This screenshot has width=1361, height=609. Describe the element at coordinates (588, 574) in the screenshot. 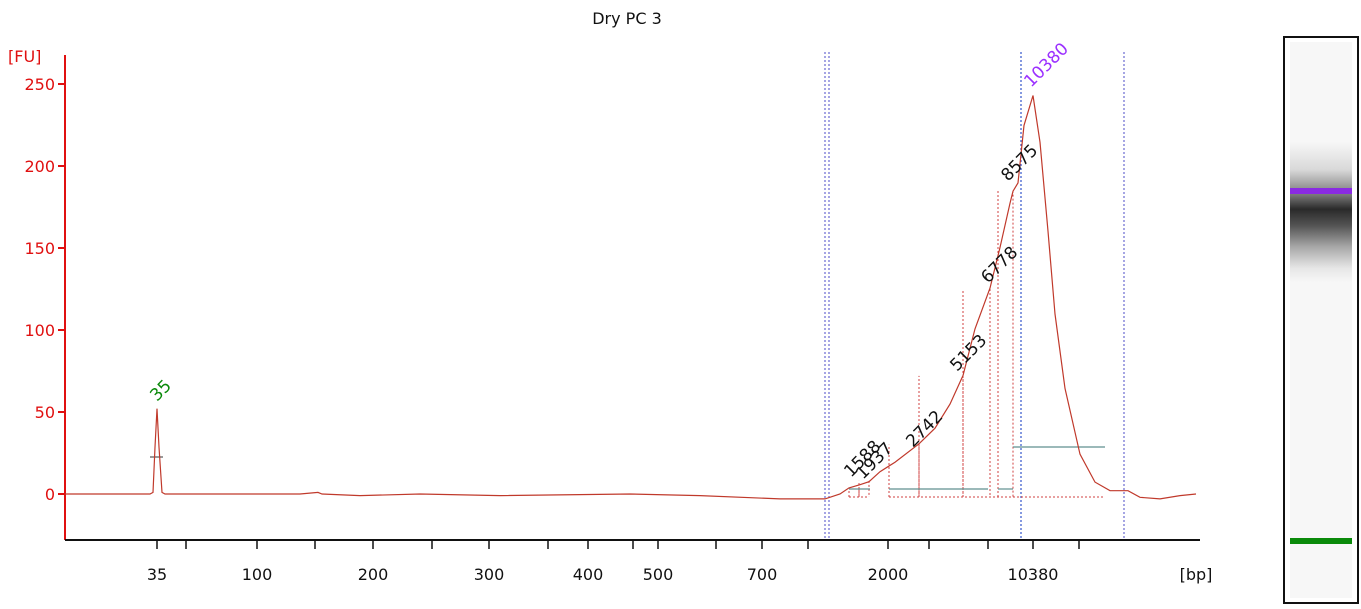

I see `x-tick-label: 400` at that location.